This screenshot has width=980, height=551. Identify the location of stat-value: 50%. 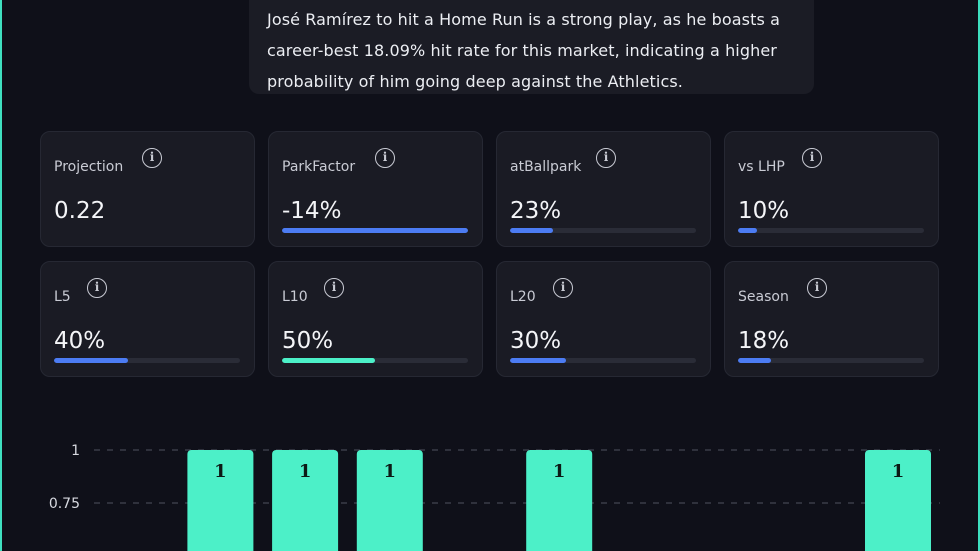
(308, 341).